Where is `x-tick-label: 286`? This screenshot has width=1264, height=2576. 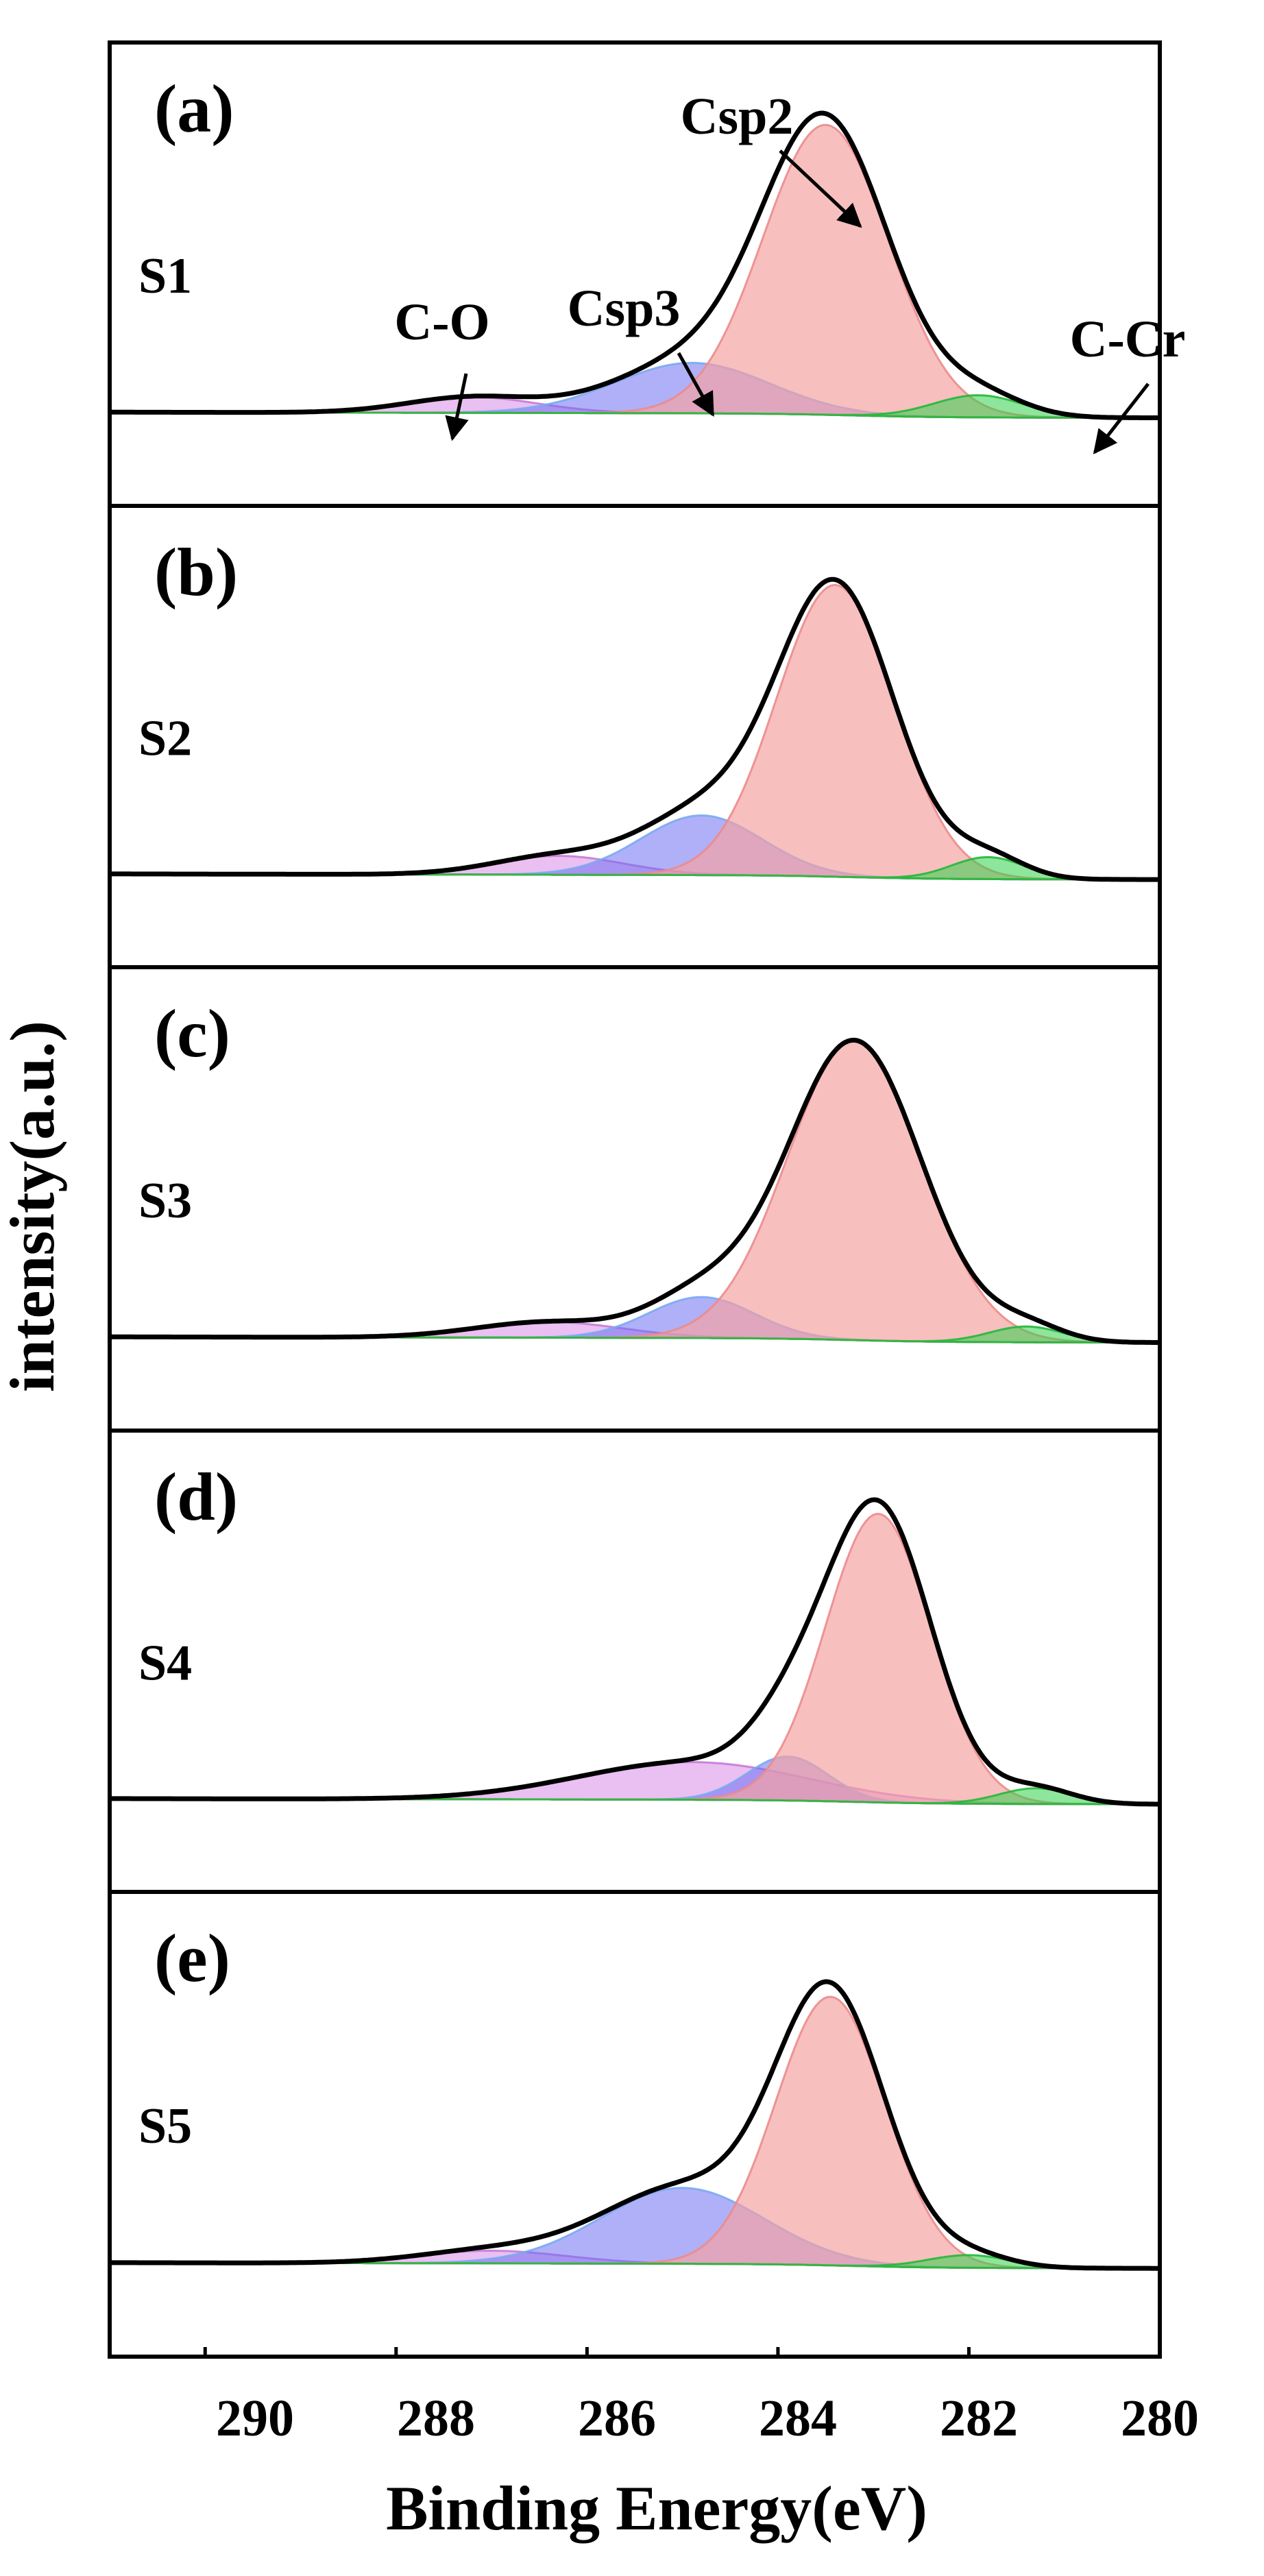
x-tick-label: 286 is located at coordinates (617, 2418).